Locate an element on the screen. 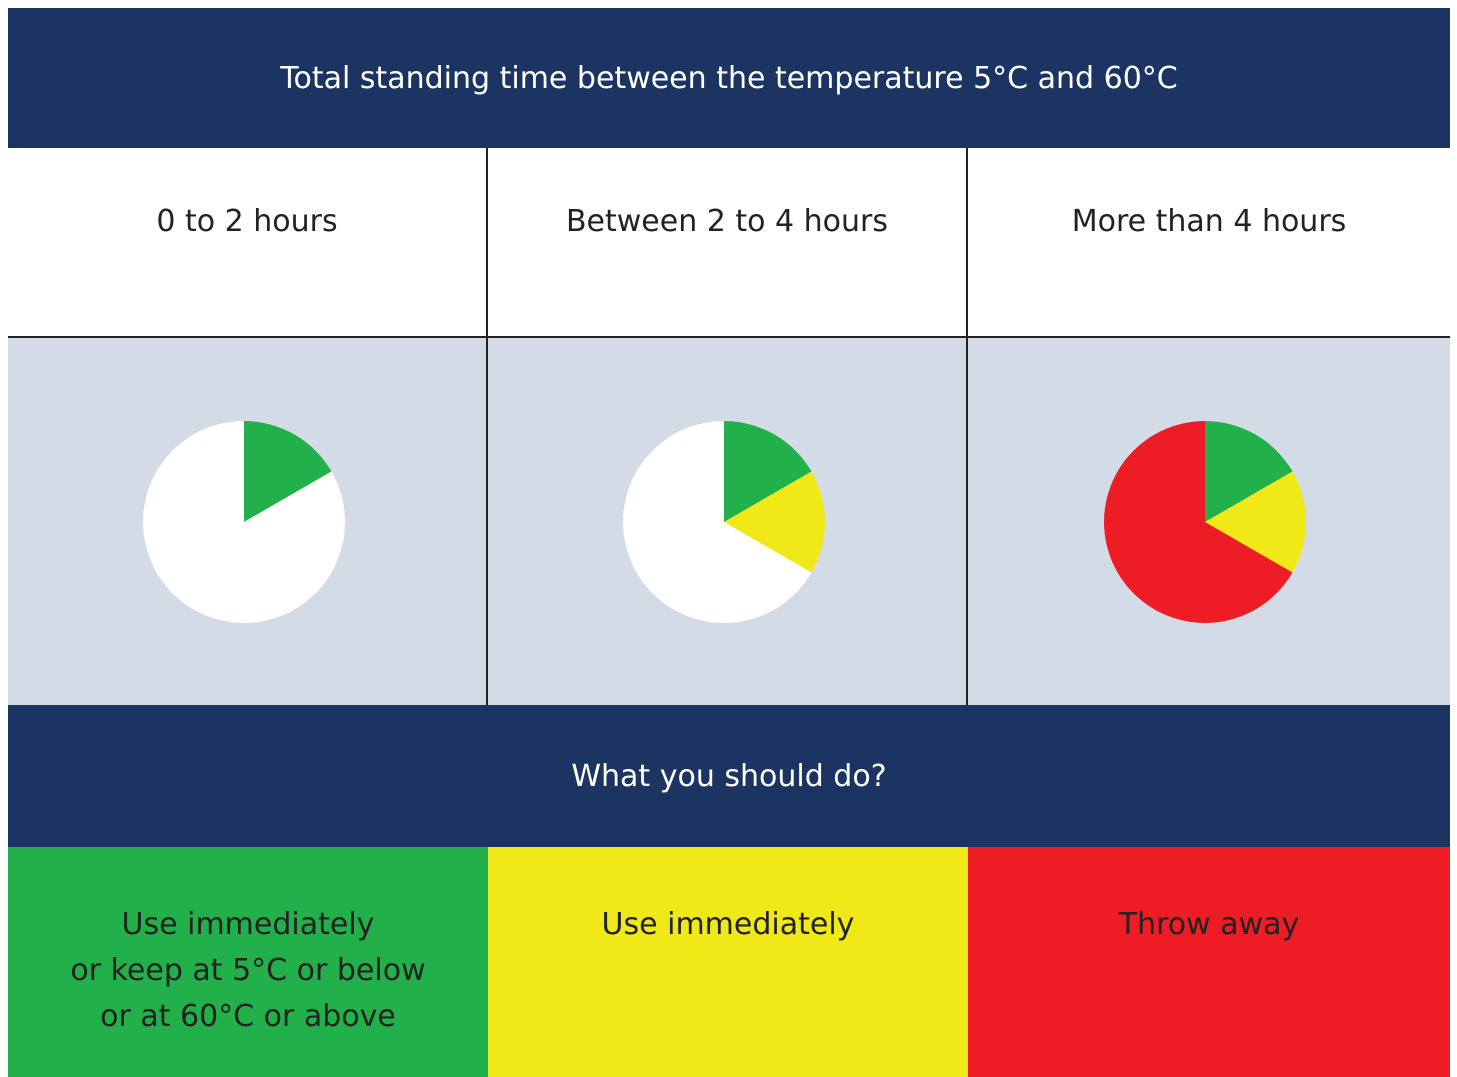 This screenshot has height=1077, width=1457. action-text: Throw away is located at coordinates (1209, 924).